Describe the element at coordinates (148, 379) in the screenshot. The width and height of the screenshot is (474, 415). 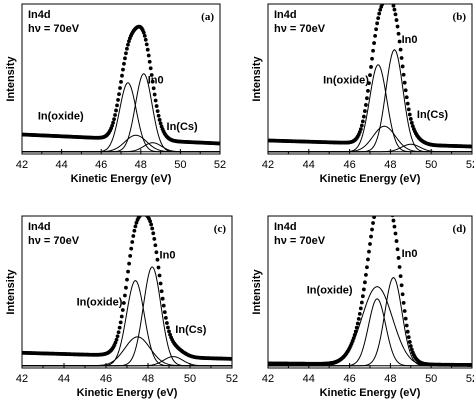
I see `x-tick-label: 48` at that location.